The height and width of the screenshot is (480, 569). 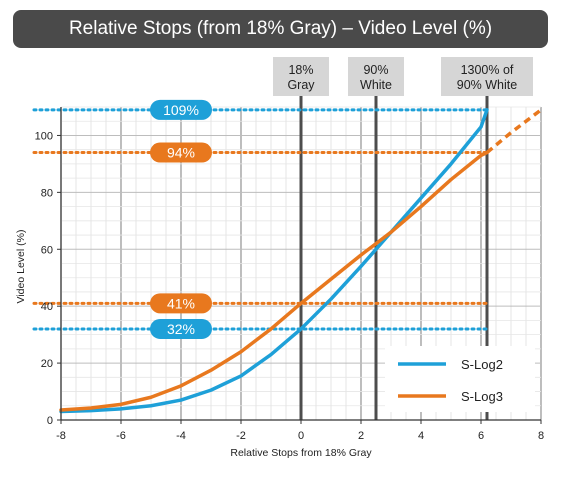 What do you see at coordinates (482, 396) in the screenshot?
I see `legend-label: S-Log3` at bounding box center [482, 396].